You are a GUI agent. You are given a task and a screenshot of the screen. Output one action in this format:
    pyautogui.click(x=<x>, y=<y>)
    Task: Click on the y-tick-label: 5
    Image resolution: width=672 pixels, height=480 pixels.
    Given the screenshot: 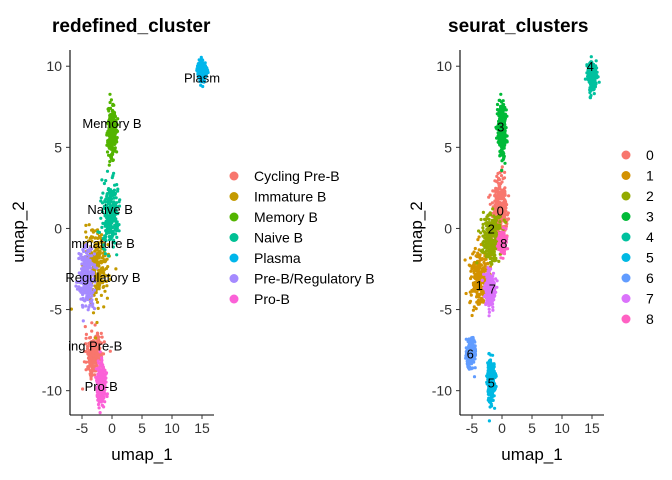 What is the action you would take?
    pyautogui.click(x=58, y=147)
    